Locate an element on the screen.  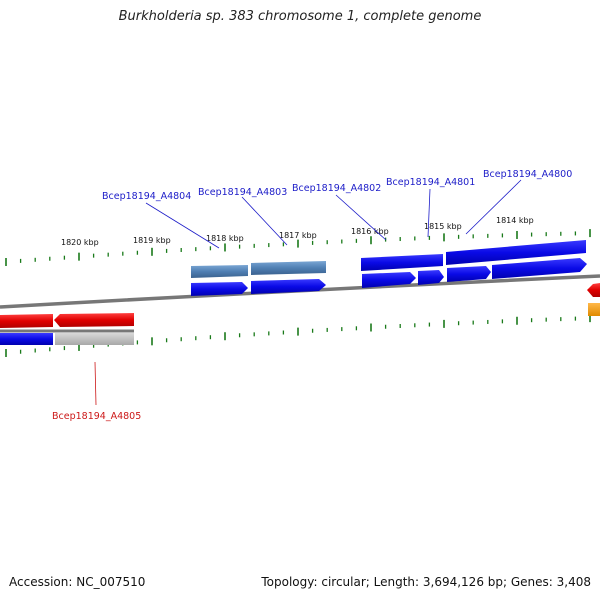
gene-feature-A4802-upper is located at coordinates (402, 262).